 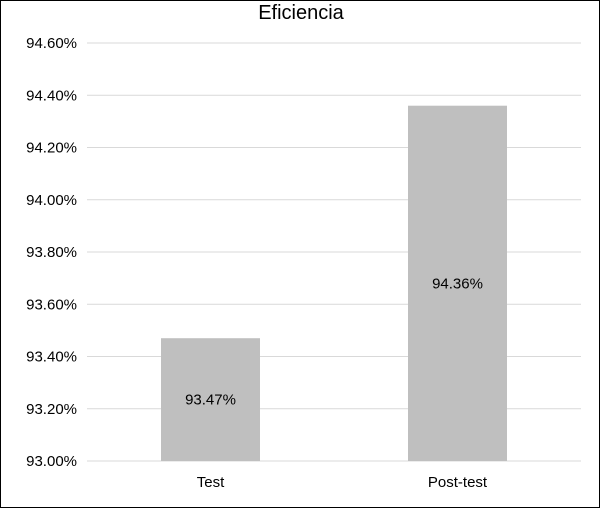 I want to click on bar-test, so click(x=210, y=399).